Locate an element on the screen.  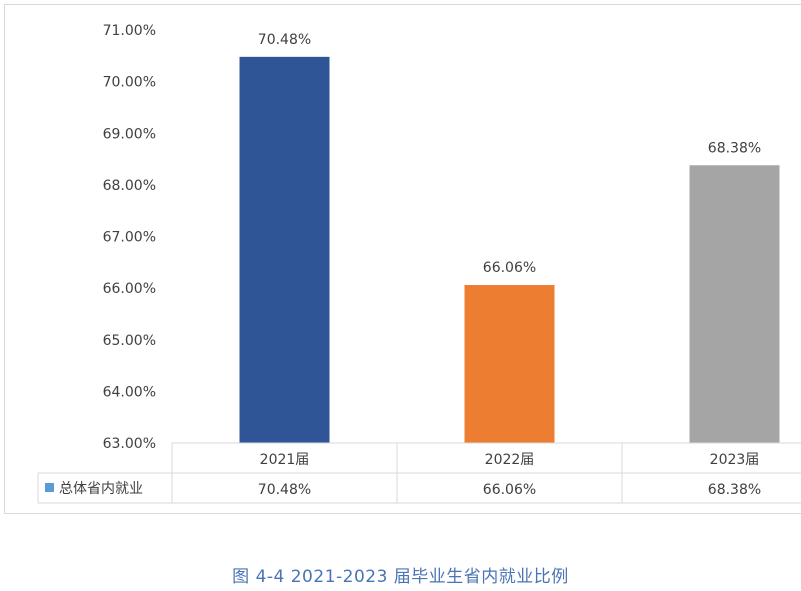
bar-2023届 is located at coordinates (734, 304).